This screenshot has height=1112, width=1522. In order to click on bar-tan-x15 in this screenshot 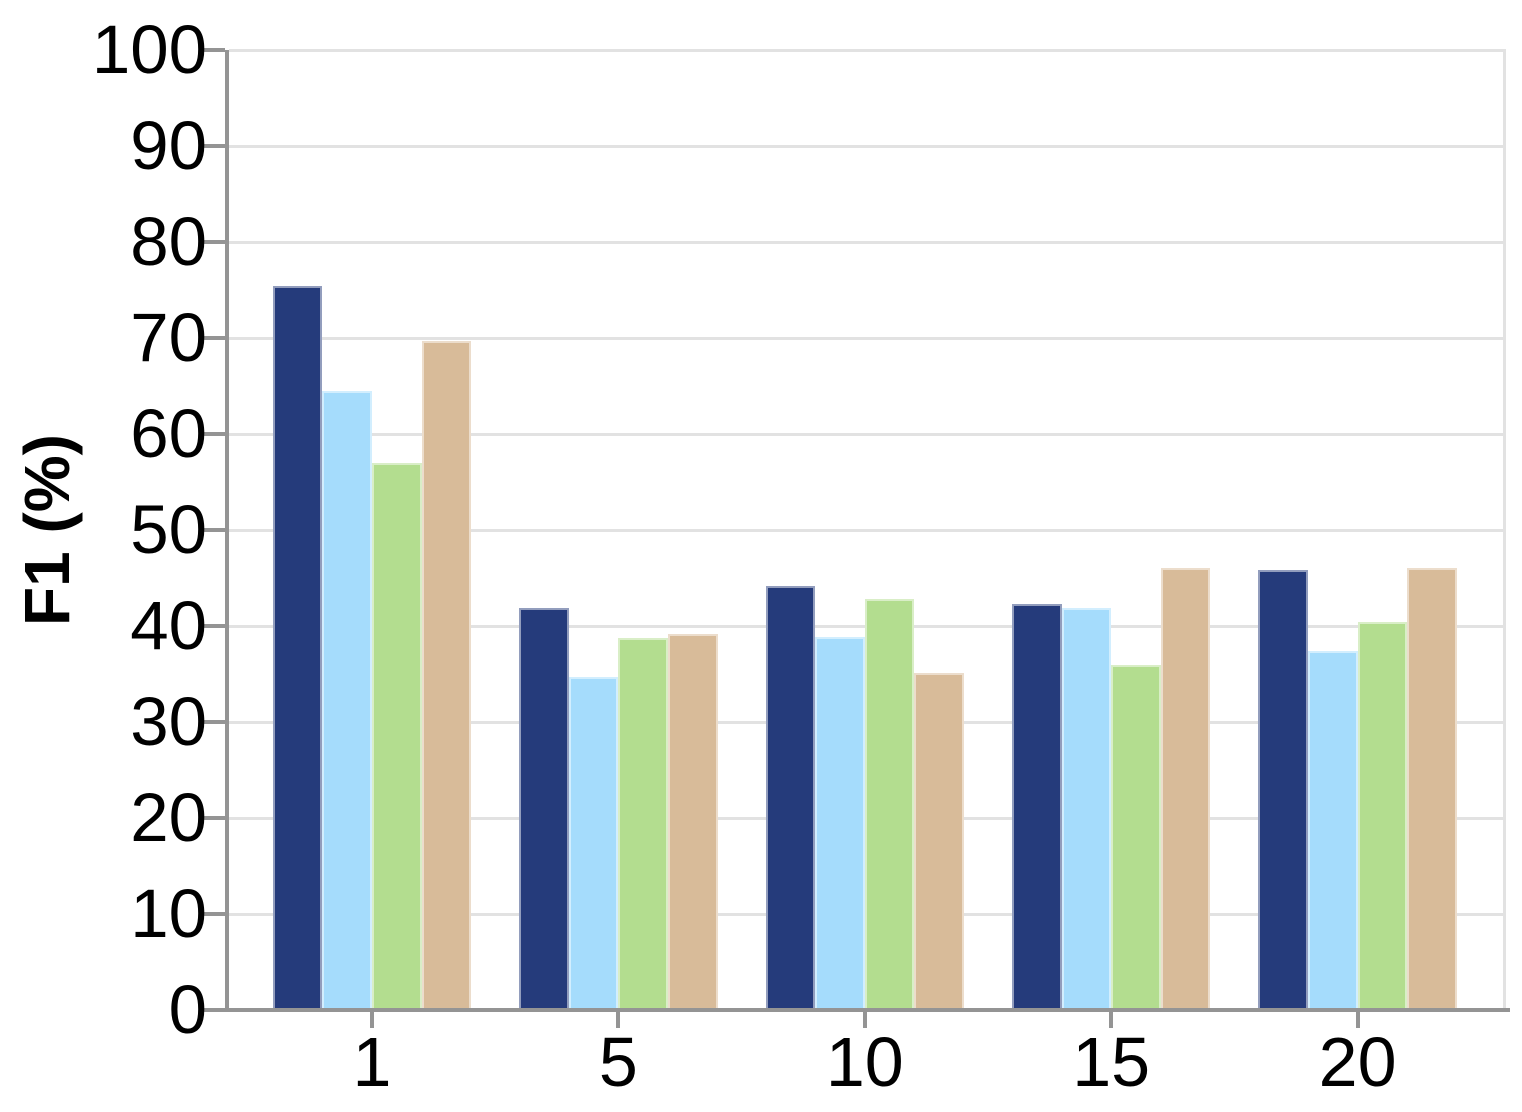, I will do `click(1185, 789)`.